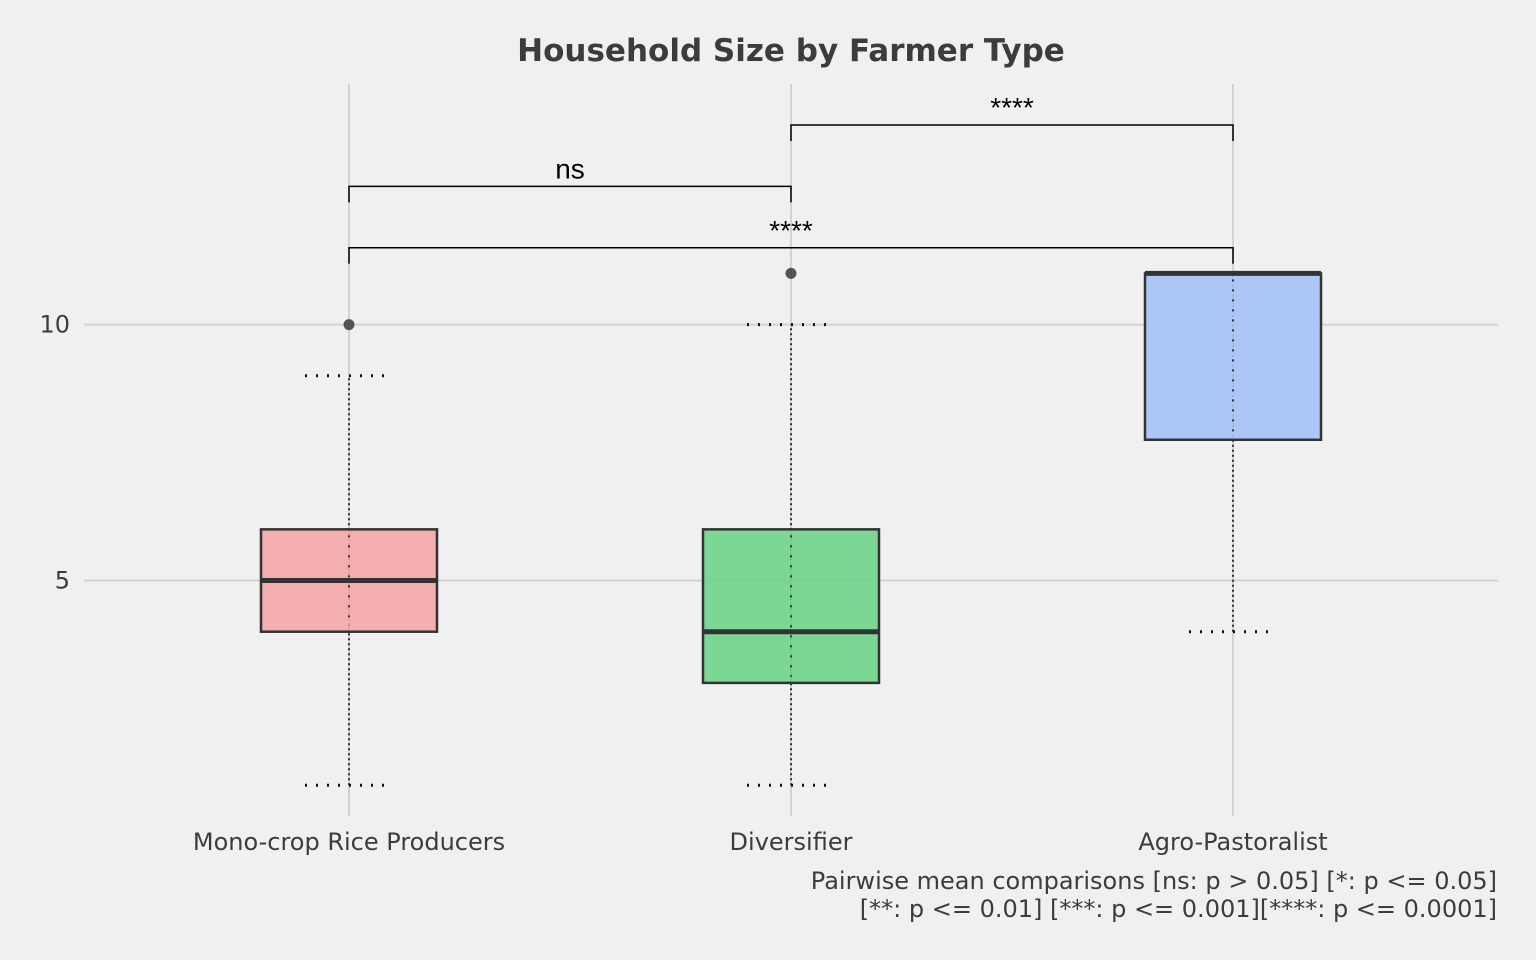 The width and height of the screenshot is (1536, 960). I want to click on significance-layer: ns **** ****, so click(791, 178).